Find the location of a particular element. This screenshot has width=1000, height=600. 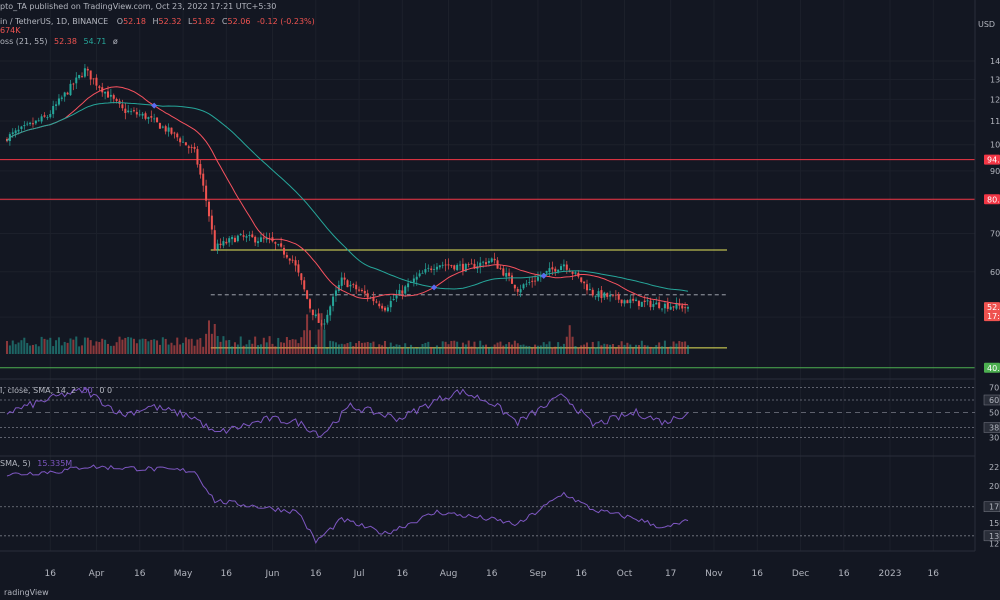

obv-pane is located at coordinates (487, 504).